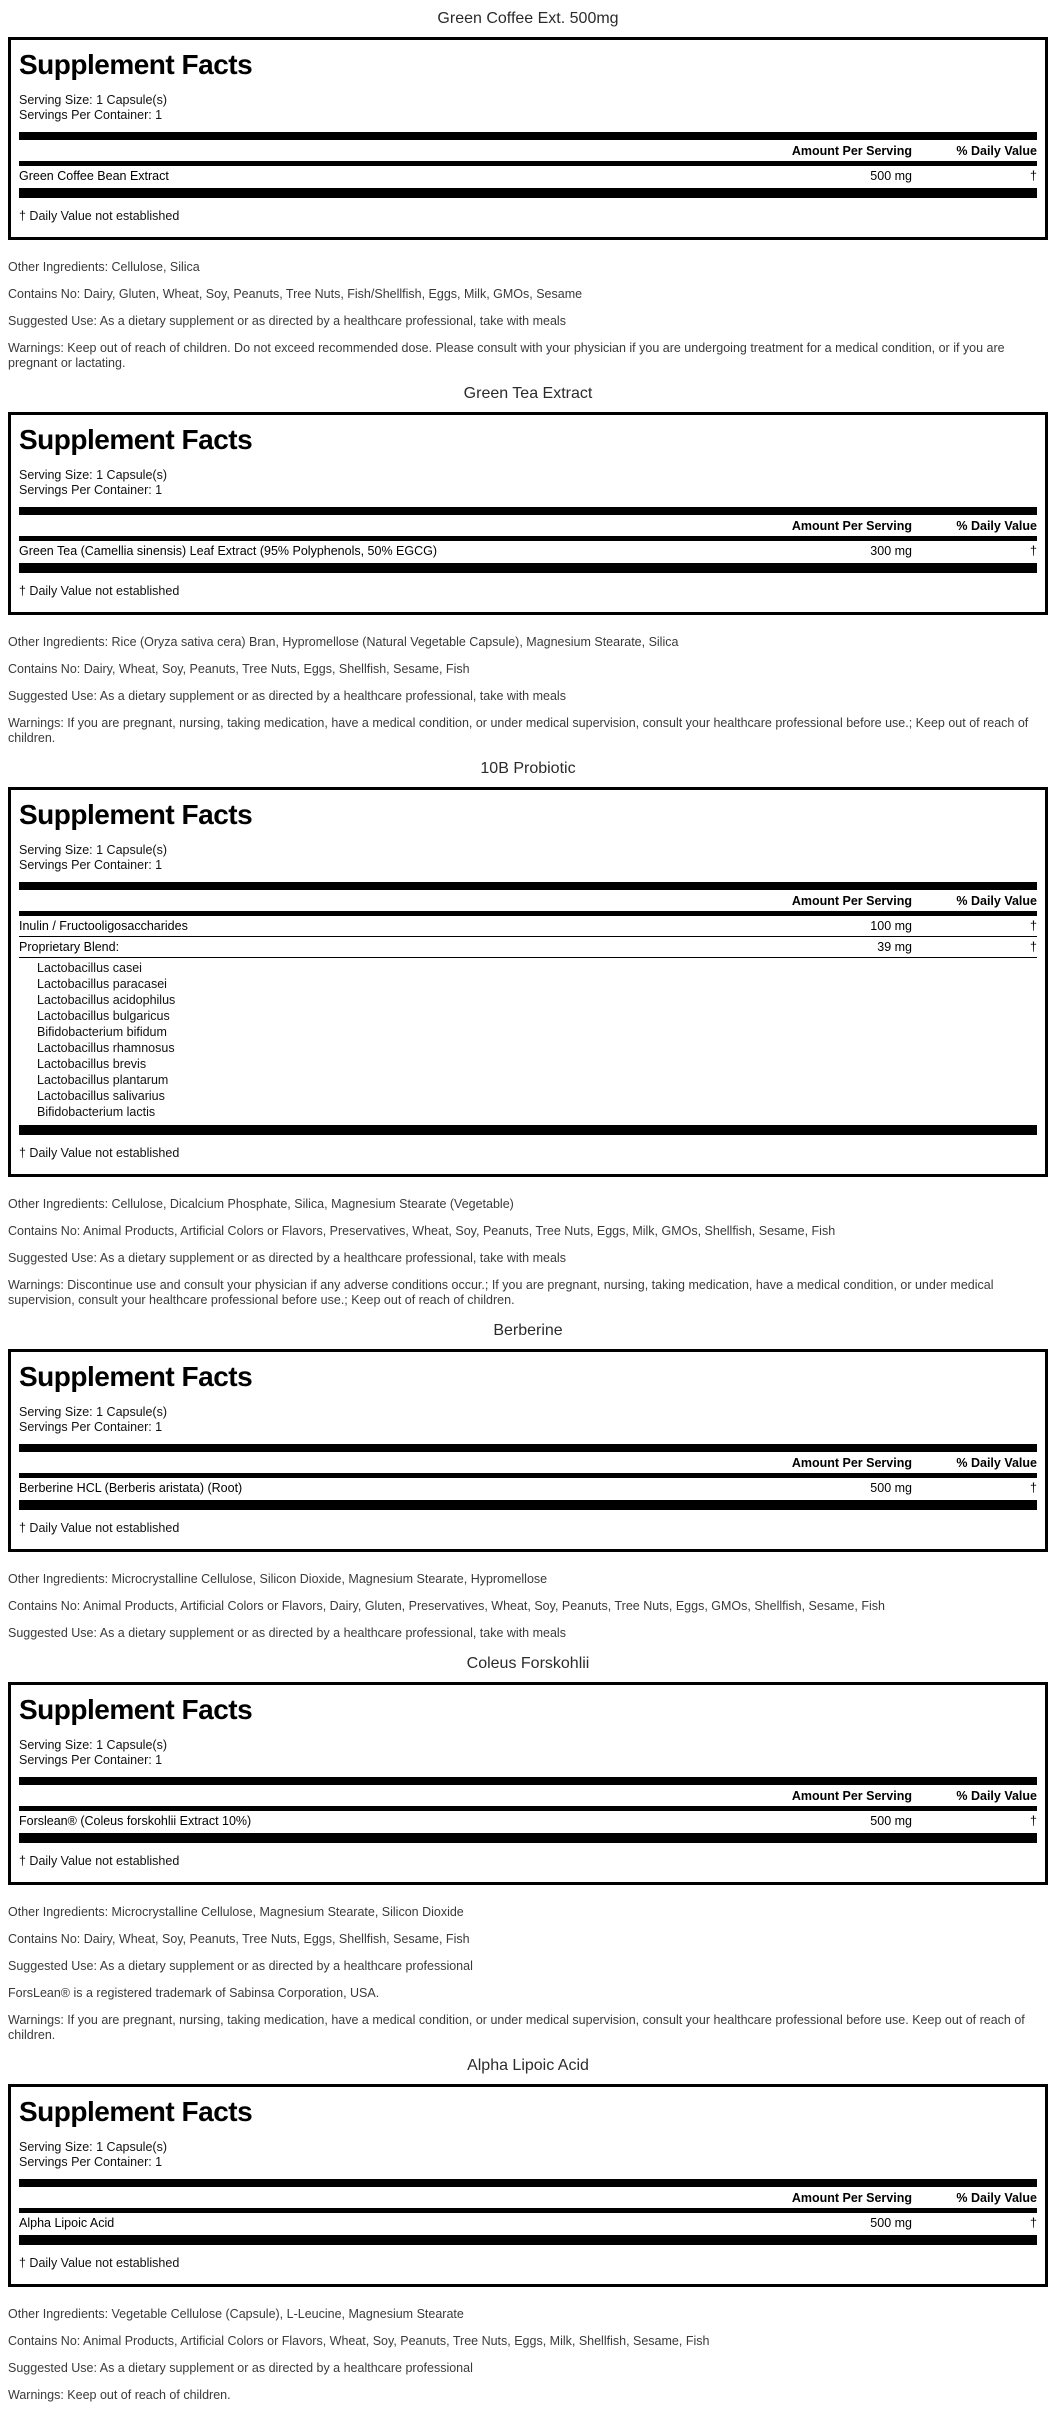 Image resolution: width=1056 pixels, height=2415 pixels. I want to click on blend-component: Lactobacillus casei, so click(89, 968).